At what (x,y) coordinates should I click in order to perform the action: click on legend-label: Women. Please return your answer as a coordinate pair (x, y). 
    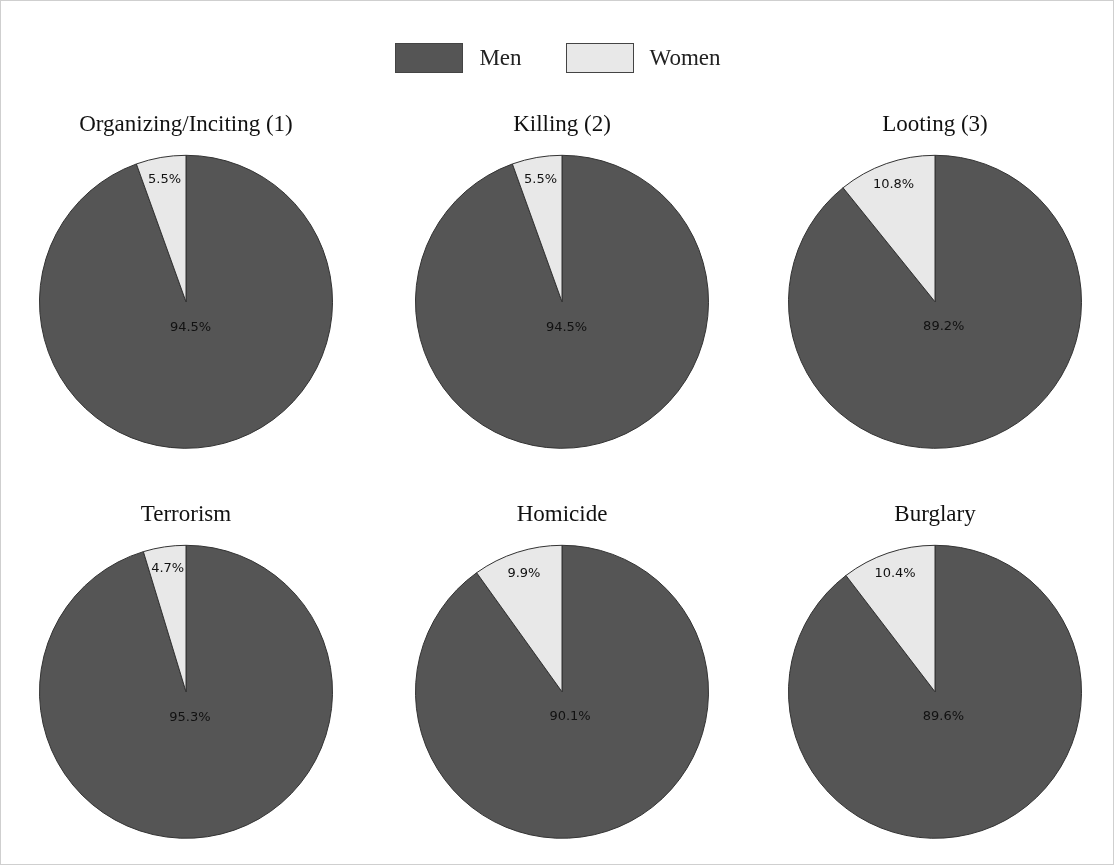
    Looking at the image, I should click on (685, 58).